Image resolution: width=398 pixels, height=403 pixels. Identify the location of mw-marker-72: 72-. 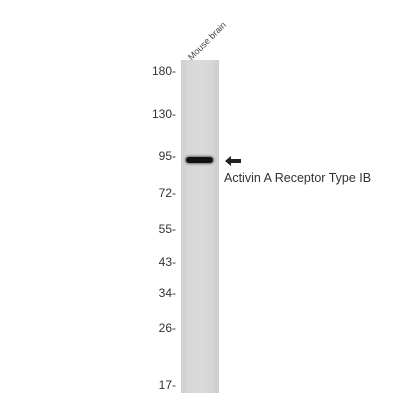
(167, 192).